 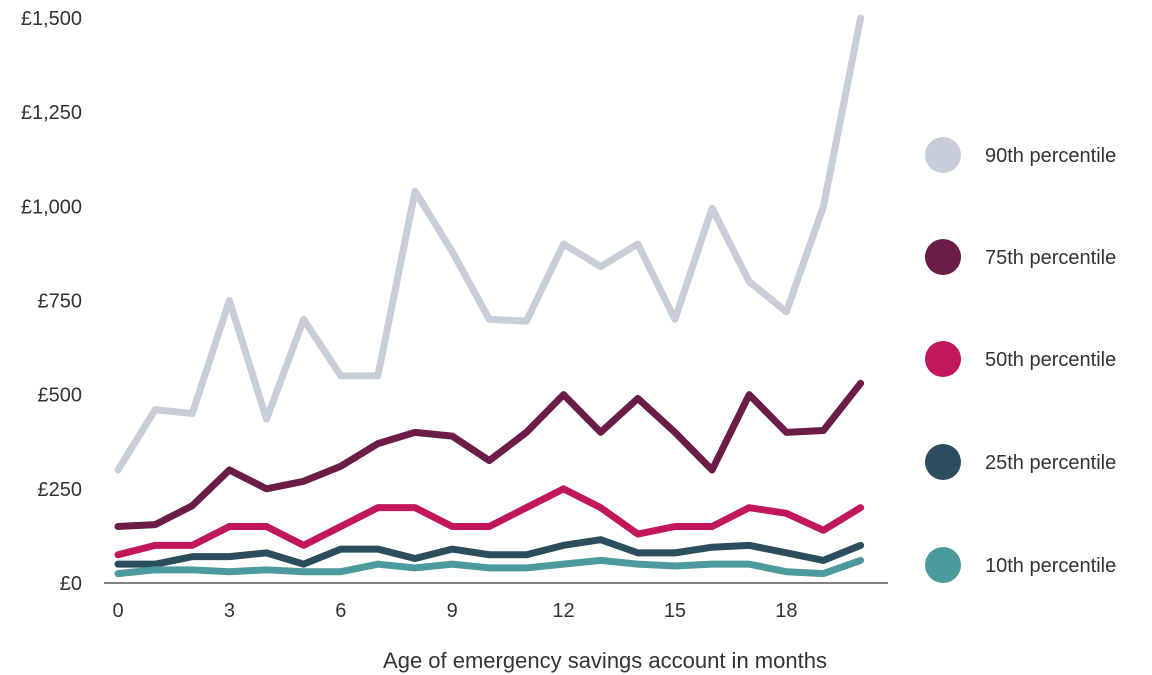 What do you see at coordinates (60, 490) in the screenshot?
I see `y-tick-label: £250` at bounding box center [60, 490].